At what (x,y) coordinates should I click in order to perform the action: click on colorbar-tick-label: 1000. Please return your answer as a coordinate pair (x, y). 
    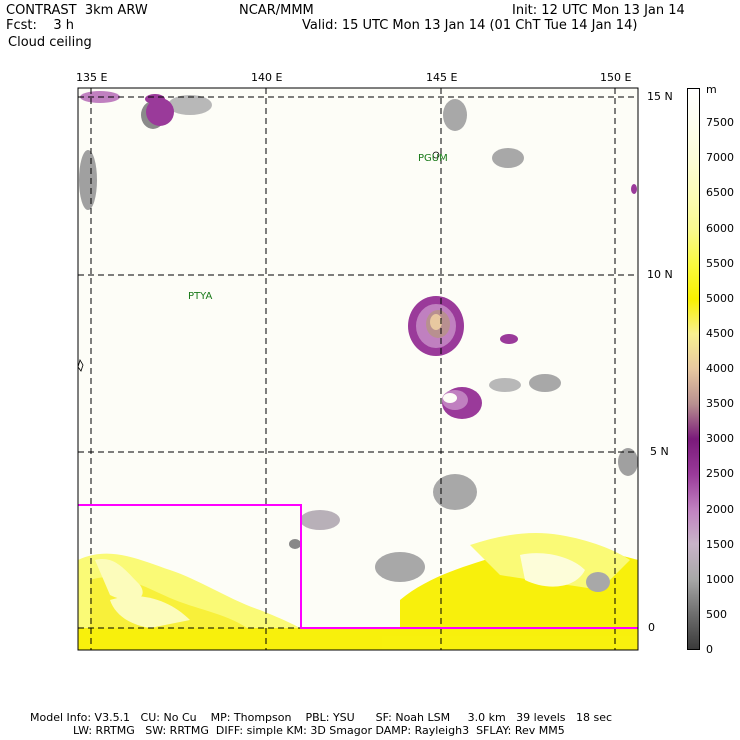
    Looking at the image, I should click on (720, 579).